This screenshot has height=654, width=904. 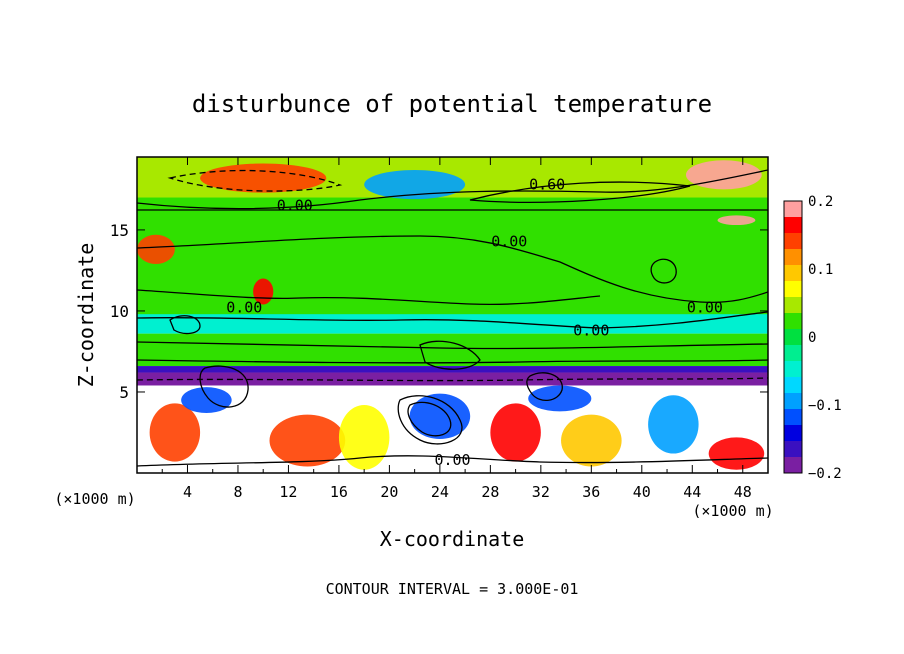 I want to click on y-axis-label: Z-coordinate, so click(x=86, y=315).